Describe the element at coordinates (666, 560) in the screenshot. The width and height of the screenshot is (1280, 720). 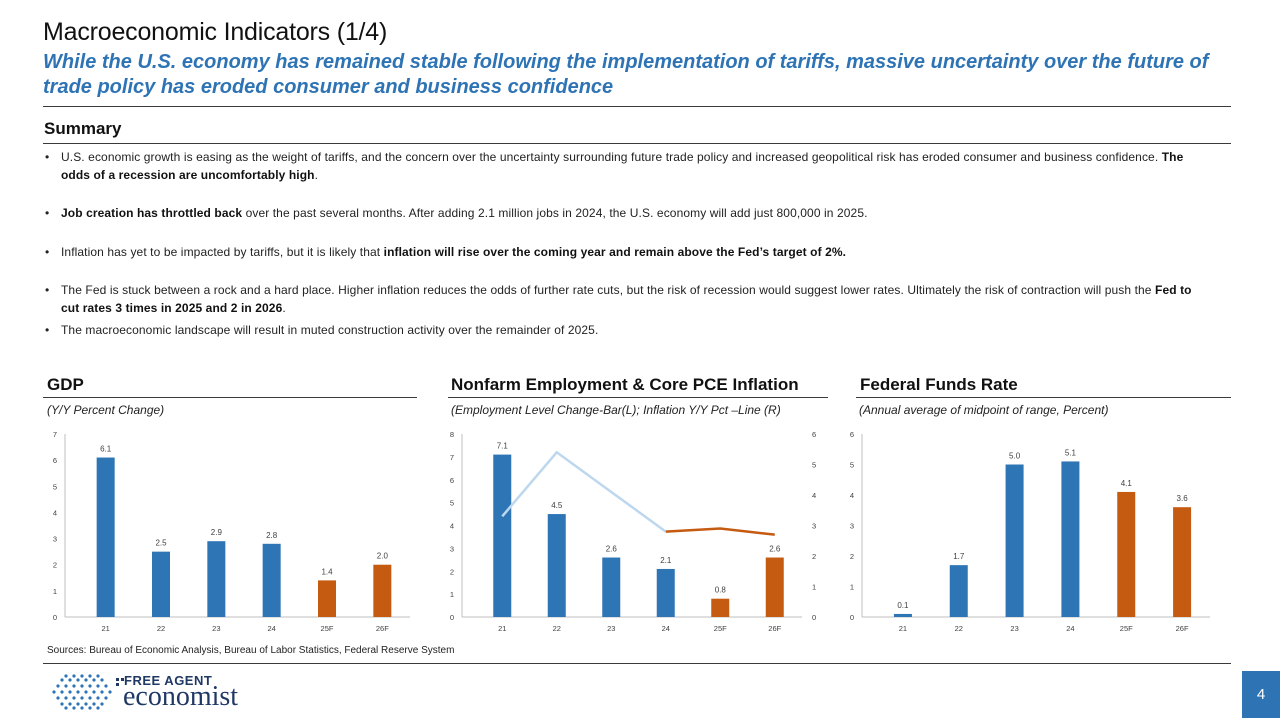
I see `data-label: 2.1` at that location.